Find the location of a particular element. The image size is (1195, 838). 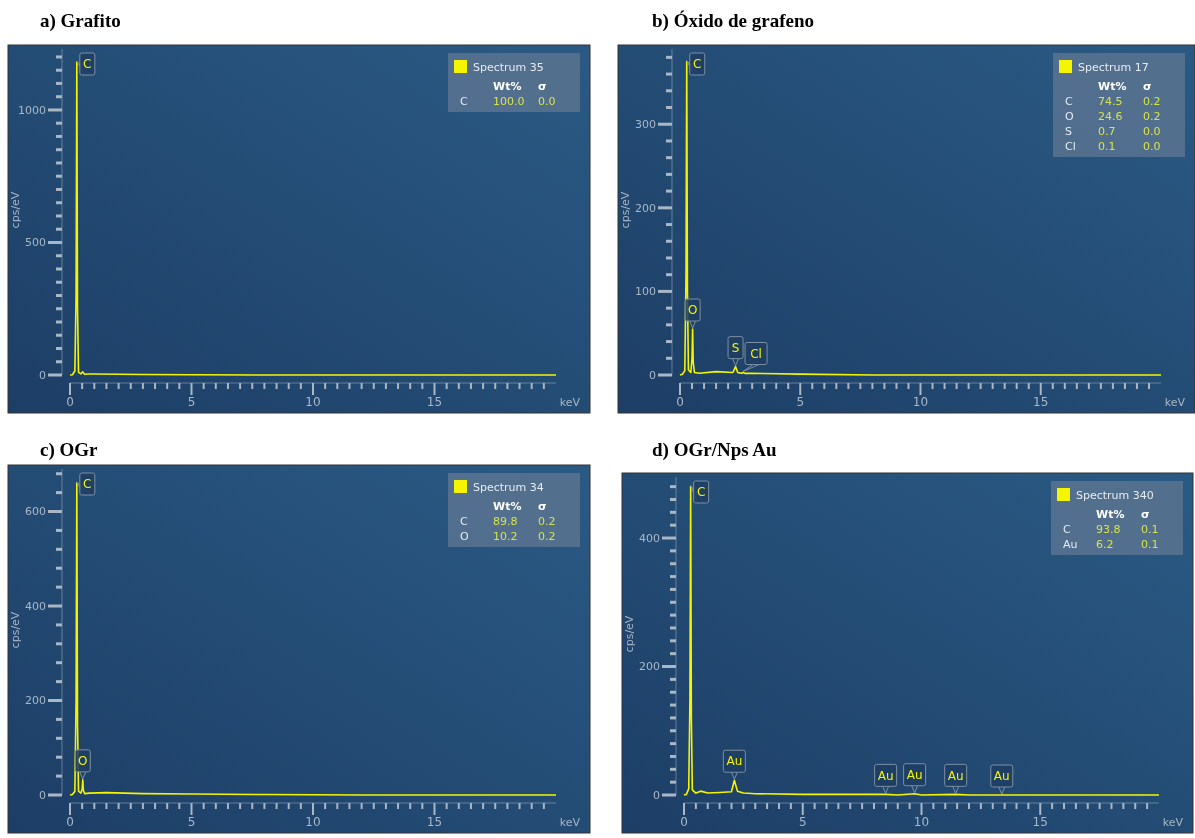

chart-title: b) Óxido de grafeno is located at coordinates (733, 21).